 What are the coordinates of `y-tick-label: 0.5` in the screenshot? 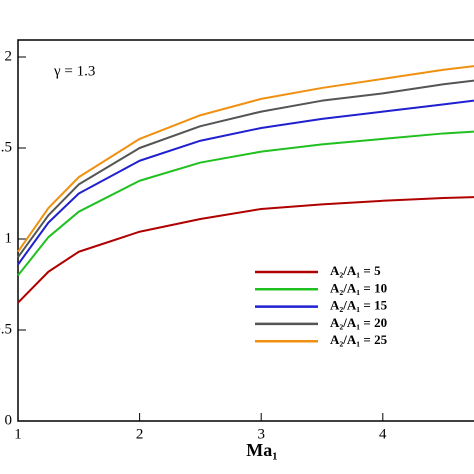 It's located at (6, 329).